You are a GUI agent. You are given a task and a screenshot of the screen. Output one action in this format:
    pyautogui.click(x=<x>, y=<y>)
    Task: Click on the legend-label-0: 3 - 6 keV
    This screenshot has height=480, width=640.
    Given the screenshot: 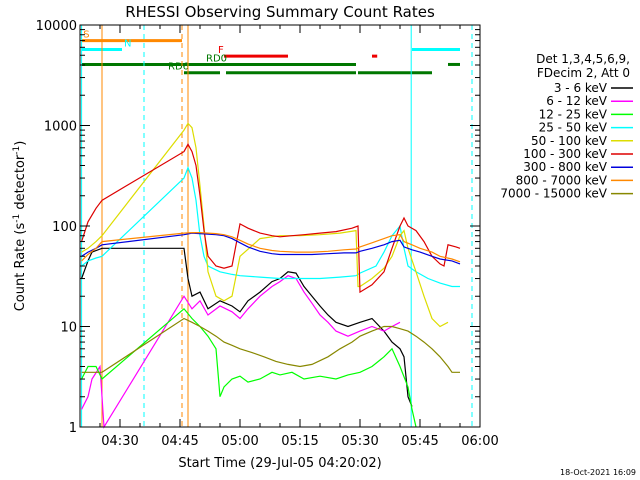 What is the action you would take?
    pyautogui.click(x=581, y=88)
    